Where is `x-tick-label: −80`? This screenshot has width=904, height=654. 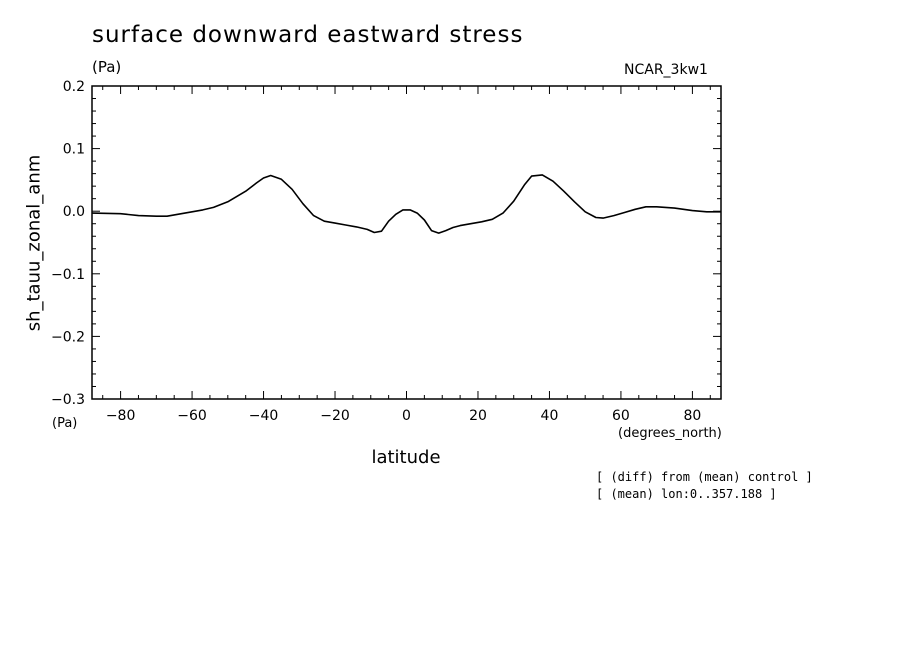
x-tick-label: −80 is located at coordinates (121, 416).